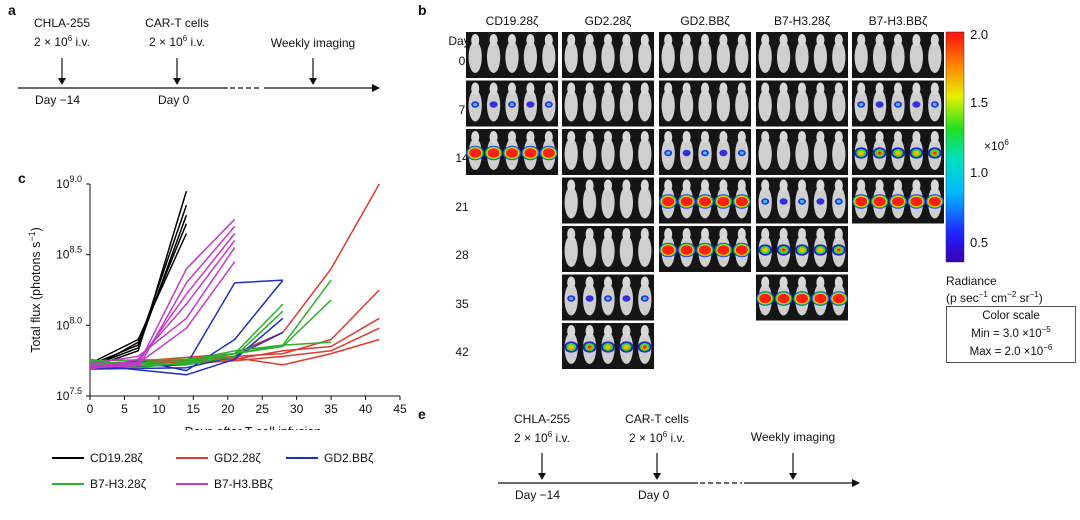 This screenshot has height=520, width=1080. What do you see at coordinates (69, 253) in the screenshot?
I see `y-tick-label: 108.5` at bounding box center [69, 253].